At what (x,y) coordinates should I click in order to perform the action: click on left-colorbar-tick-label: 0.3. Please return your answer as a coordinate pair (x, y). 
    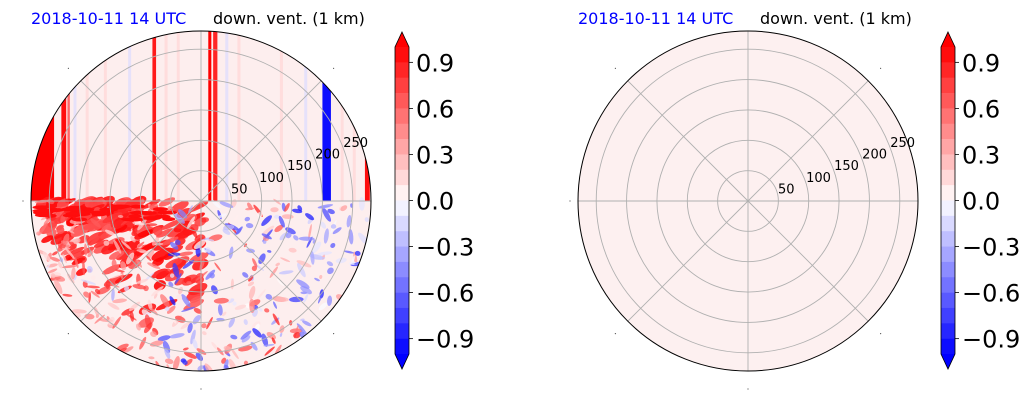
    Looking at the image, I should click on (435, 155).